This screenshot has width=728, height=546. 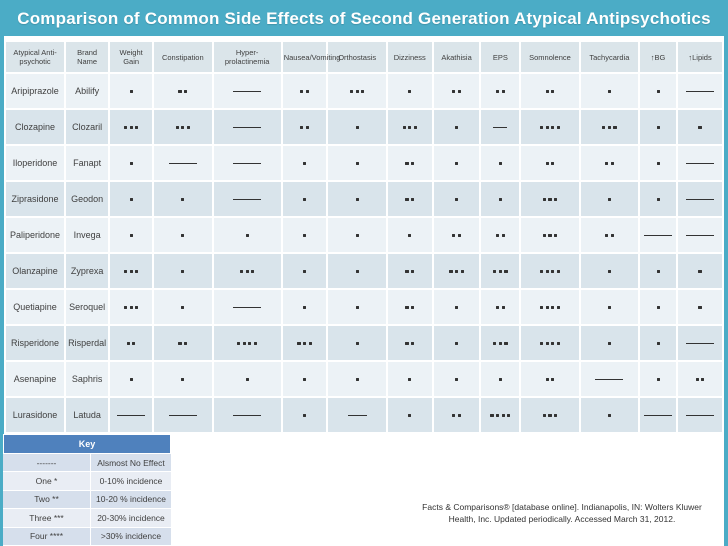 What do you see at coordinates (47, 463) in the screenshot?
I see `key-symbol: -------` at bounding box center [47, 463].